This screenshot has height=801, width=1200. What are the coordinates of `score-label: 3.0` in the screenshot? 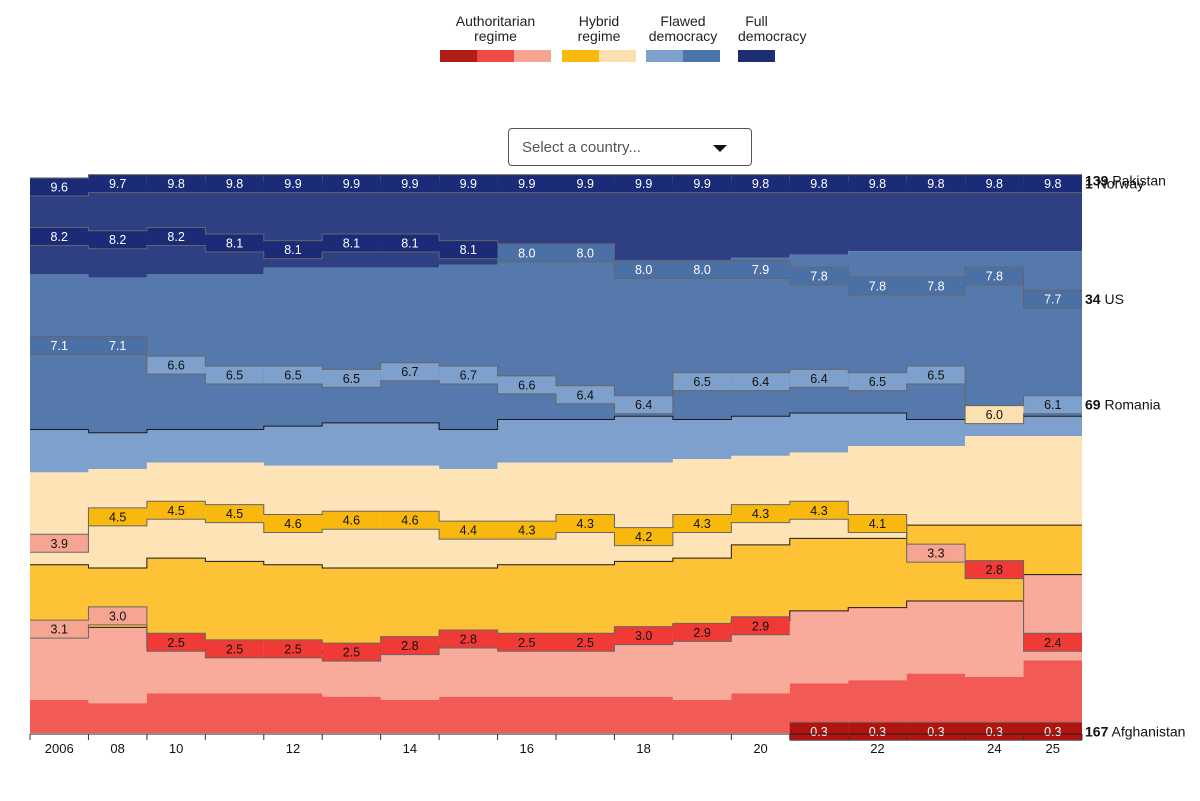 It's located at (117, 616).